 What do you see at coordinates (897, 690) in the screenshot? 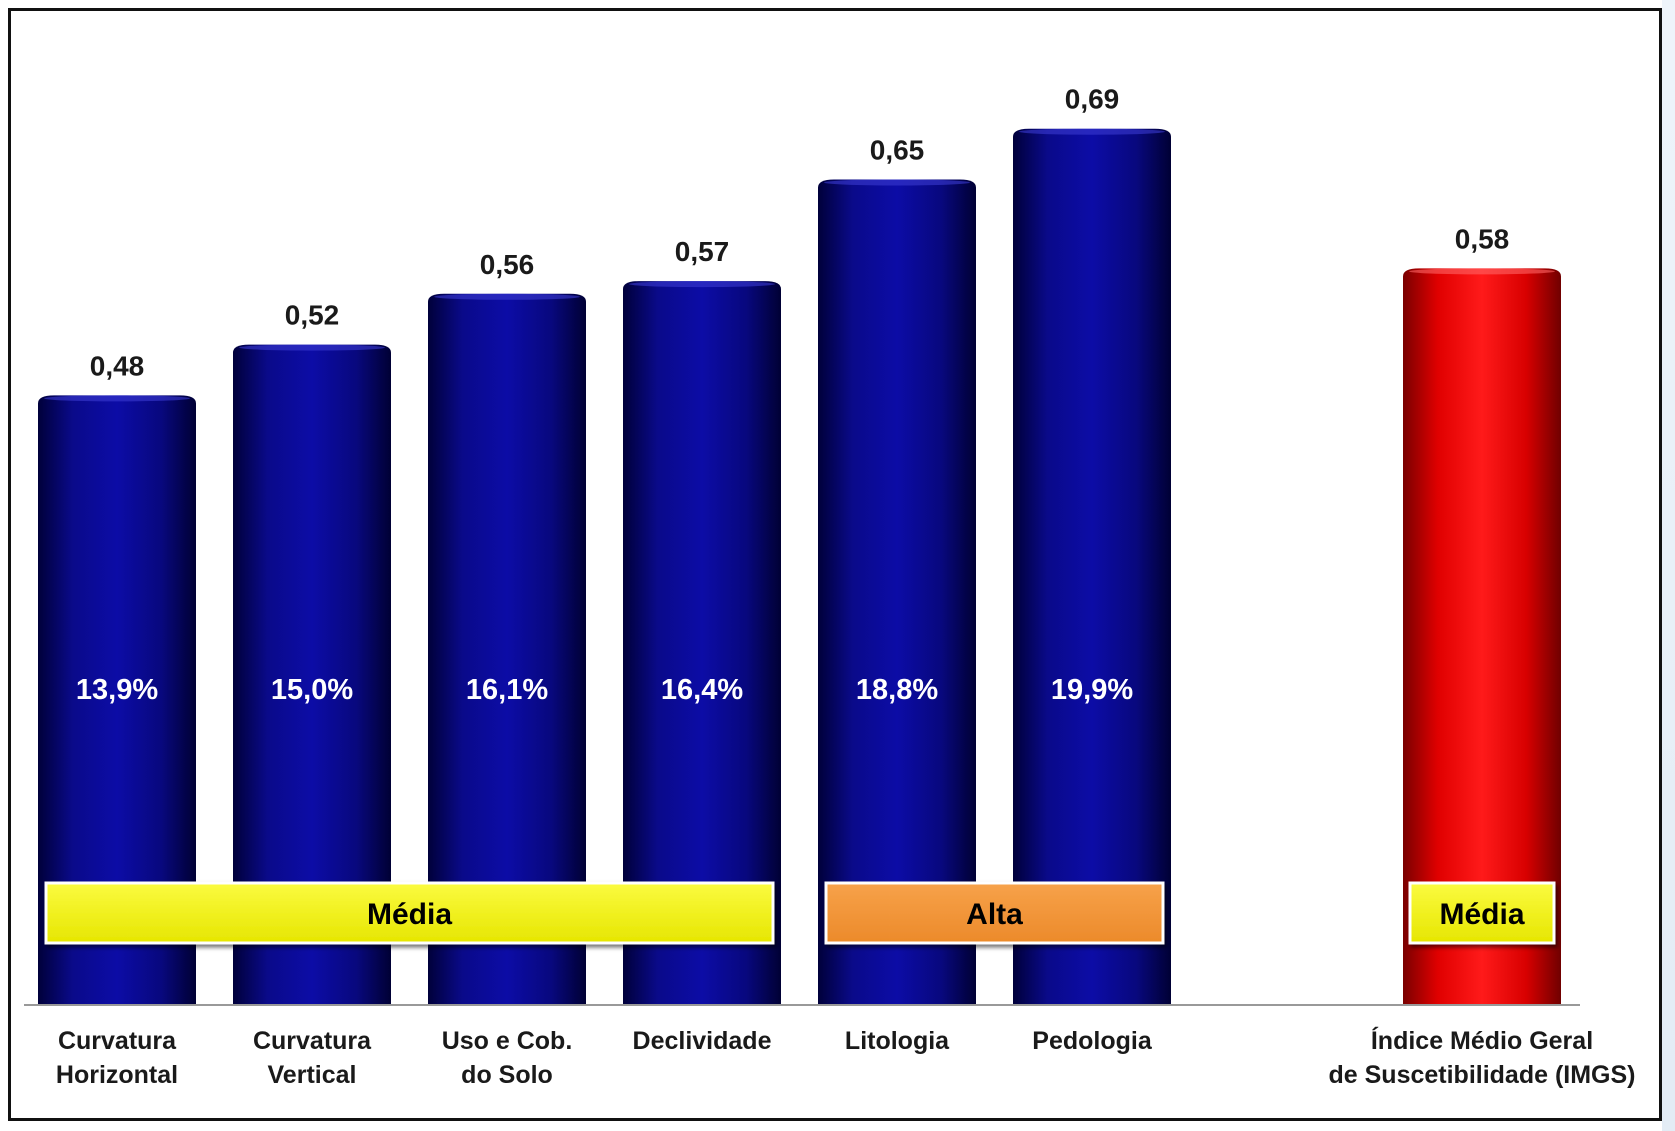
I see `percent-label: 18,8%` at bounding box center [897, 690].